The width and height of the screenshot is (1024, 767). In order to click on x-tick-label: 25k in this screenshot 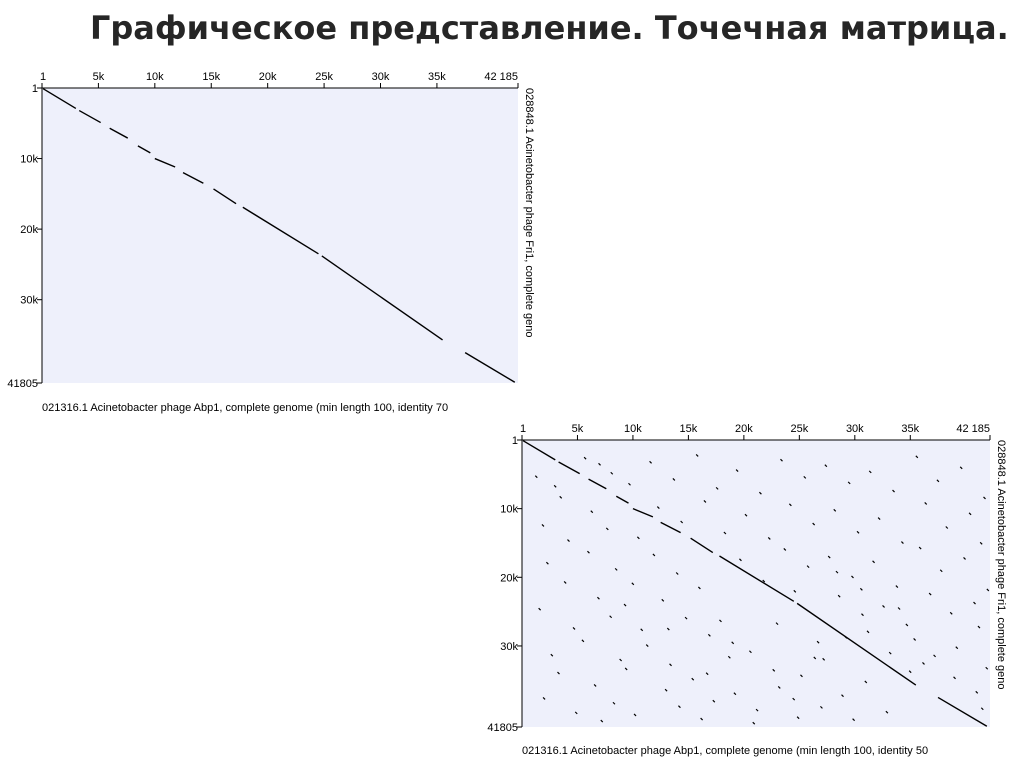, I will do `click(324, 77)`.